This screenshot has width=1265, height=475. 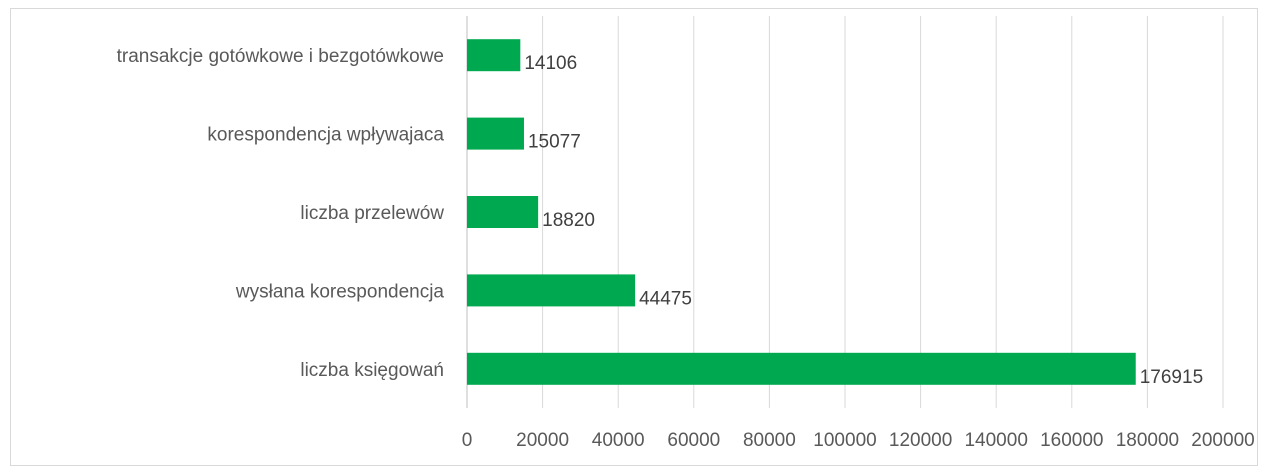 What do you see at coordinates (844, 440) in the screenshot?
I see `x-tick-label: 100000` at bounding box center [844, 440].